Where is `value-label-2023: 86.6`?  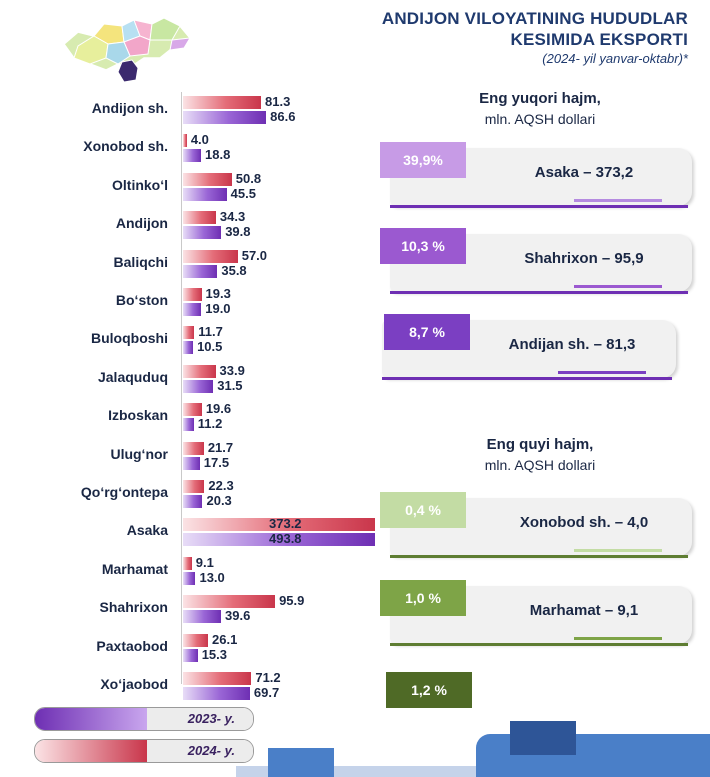 value-label-2023: 86.6 is located at coordinates (283, 116).